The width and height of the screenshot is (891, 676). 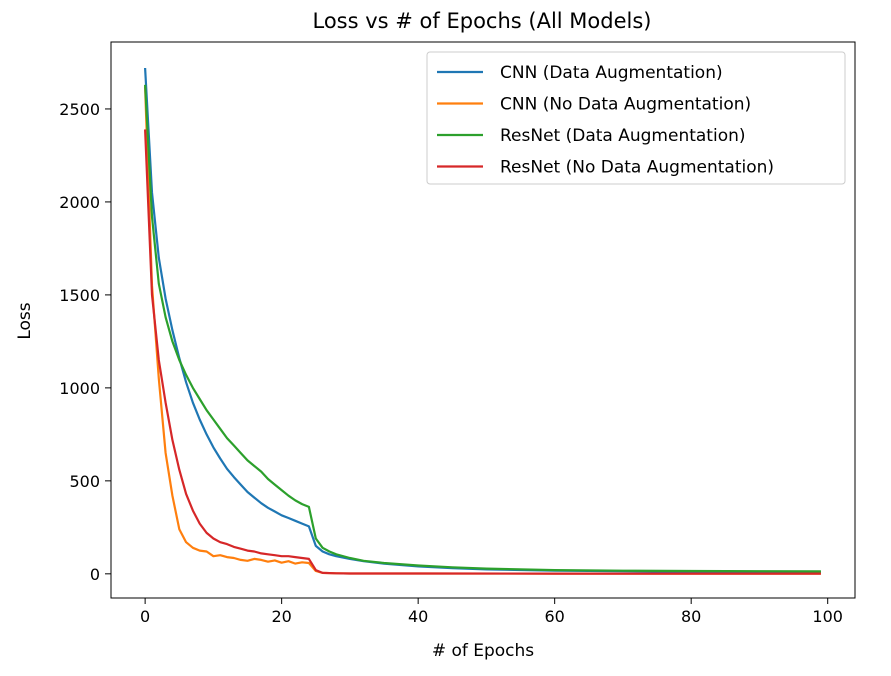 What do you see at coordinates (418, 616) in the screenshot?
I see `x-tick-label: 40` at bounding box center [418, 616].